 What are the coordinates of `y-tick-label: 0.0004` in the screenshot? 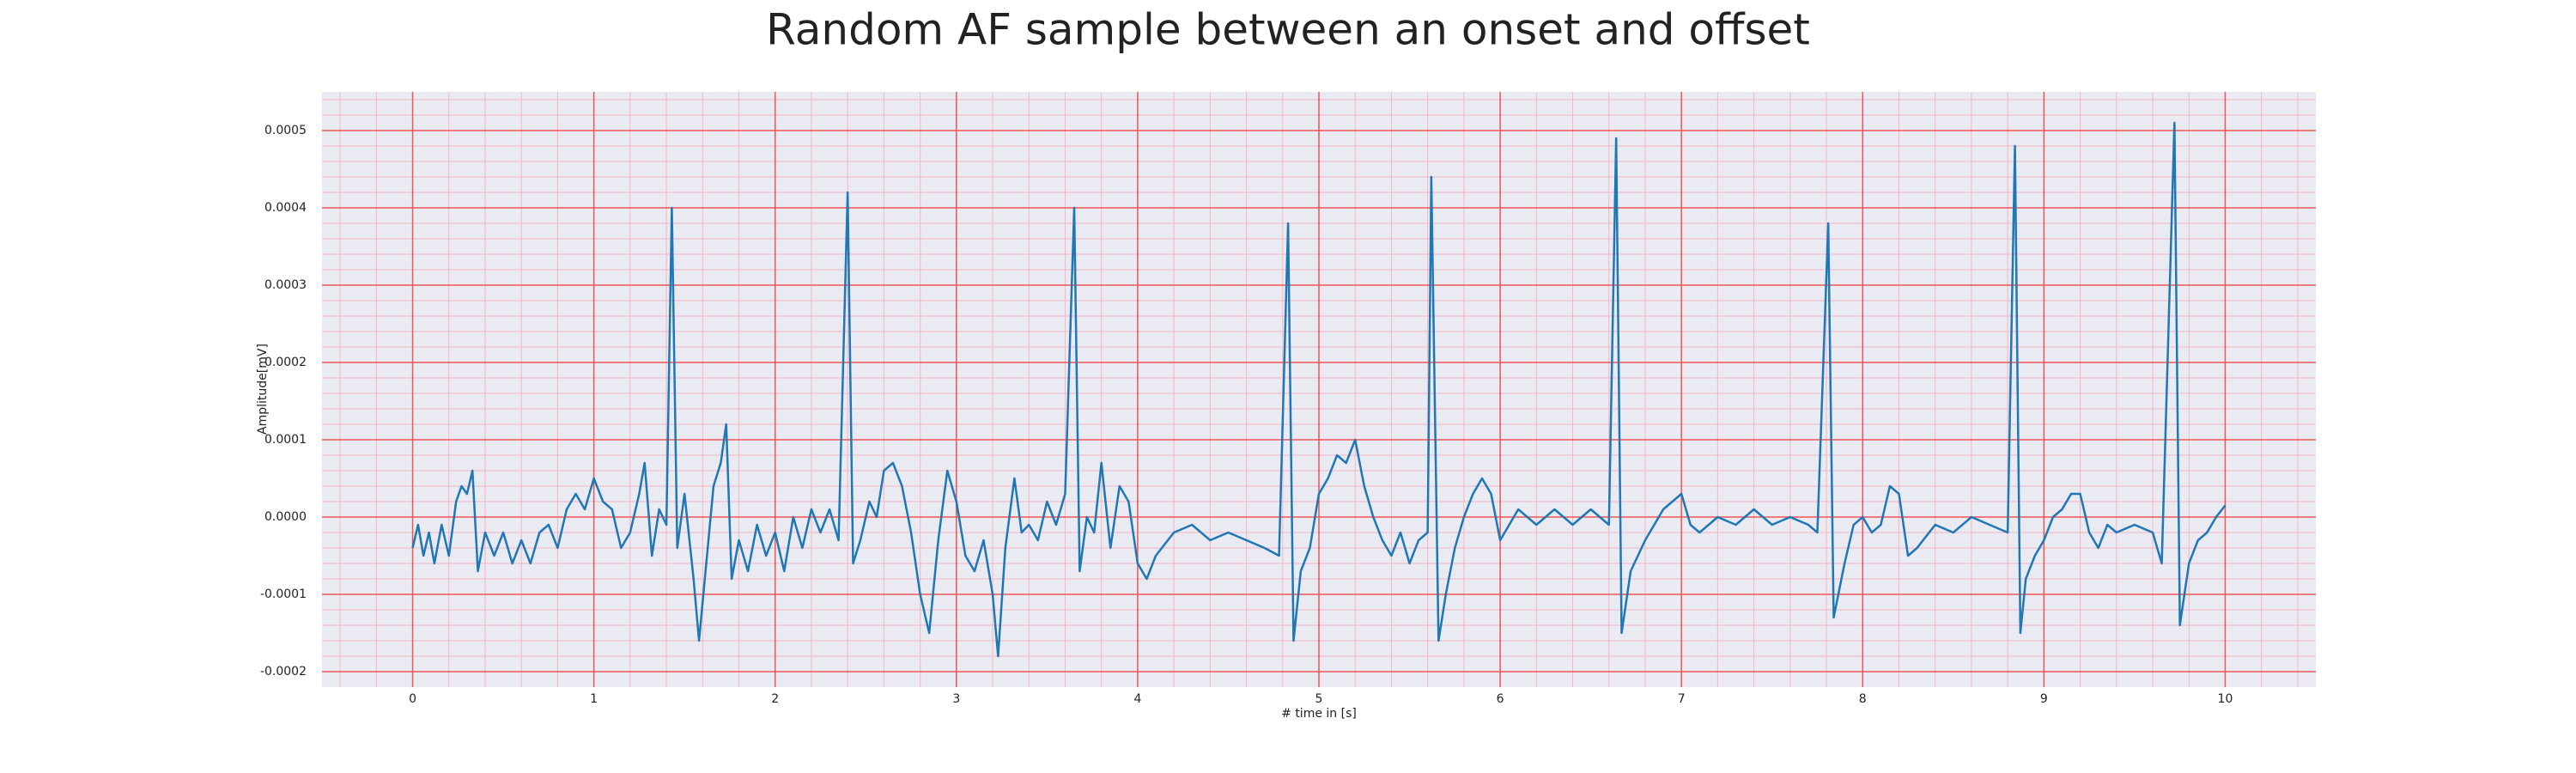 It's located at (285, 208).